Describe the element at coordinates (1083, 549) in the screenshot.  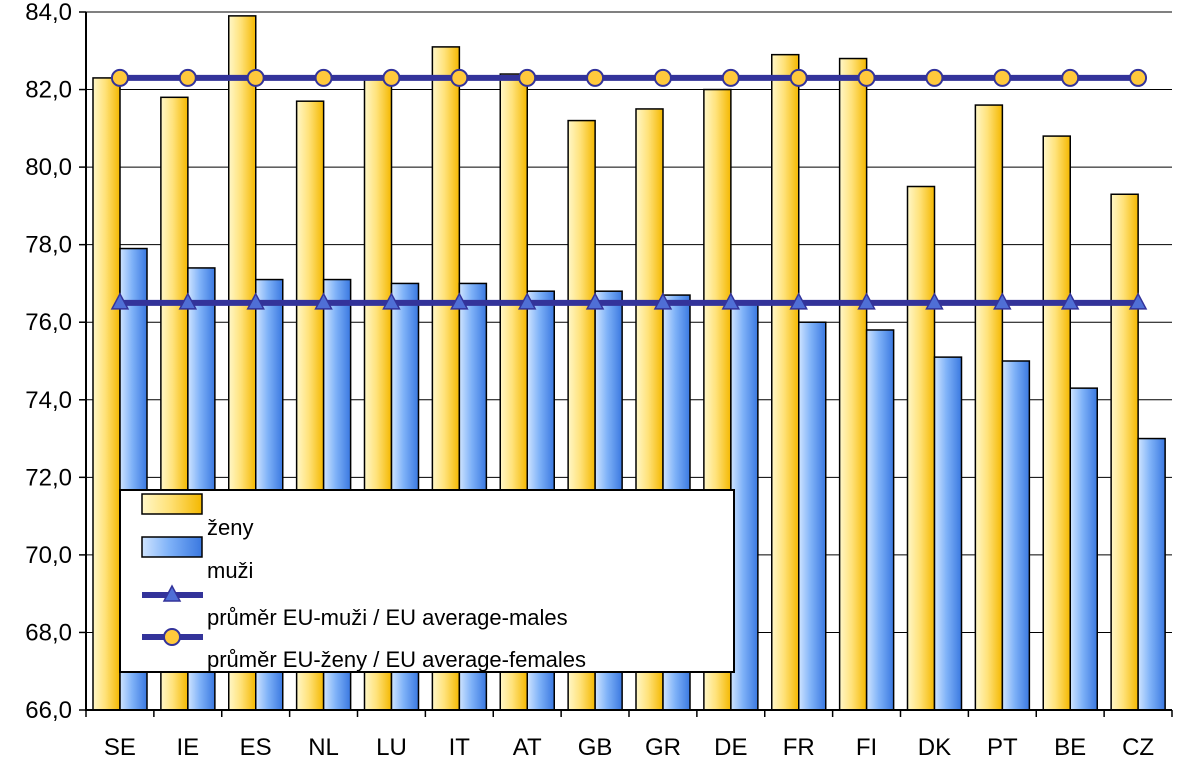
I see `bar-muzi-be` at that location.